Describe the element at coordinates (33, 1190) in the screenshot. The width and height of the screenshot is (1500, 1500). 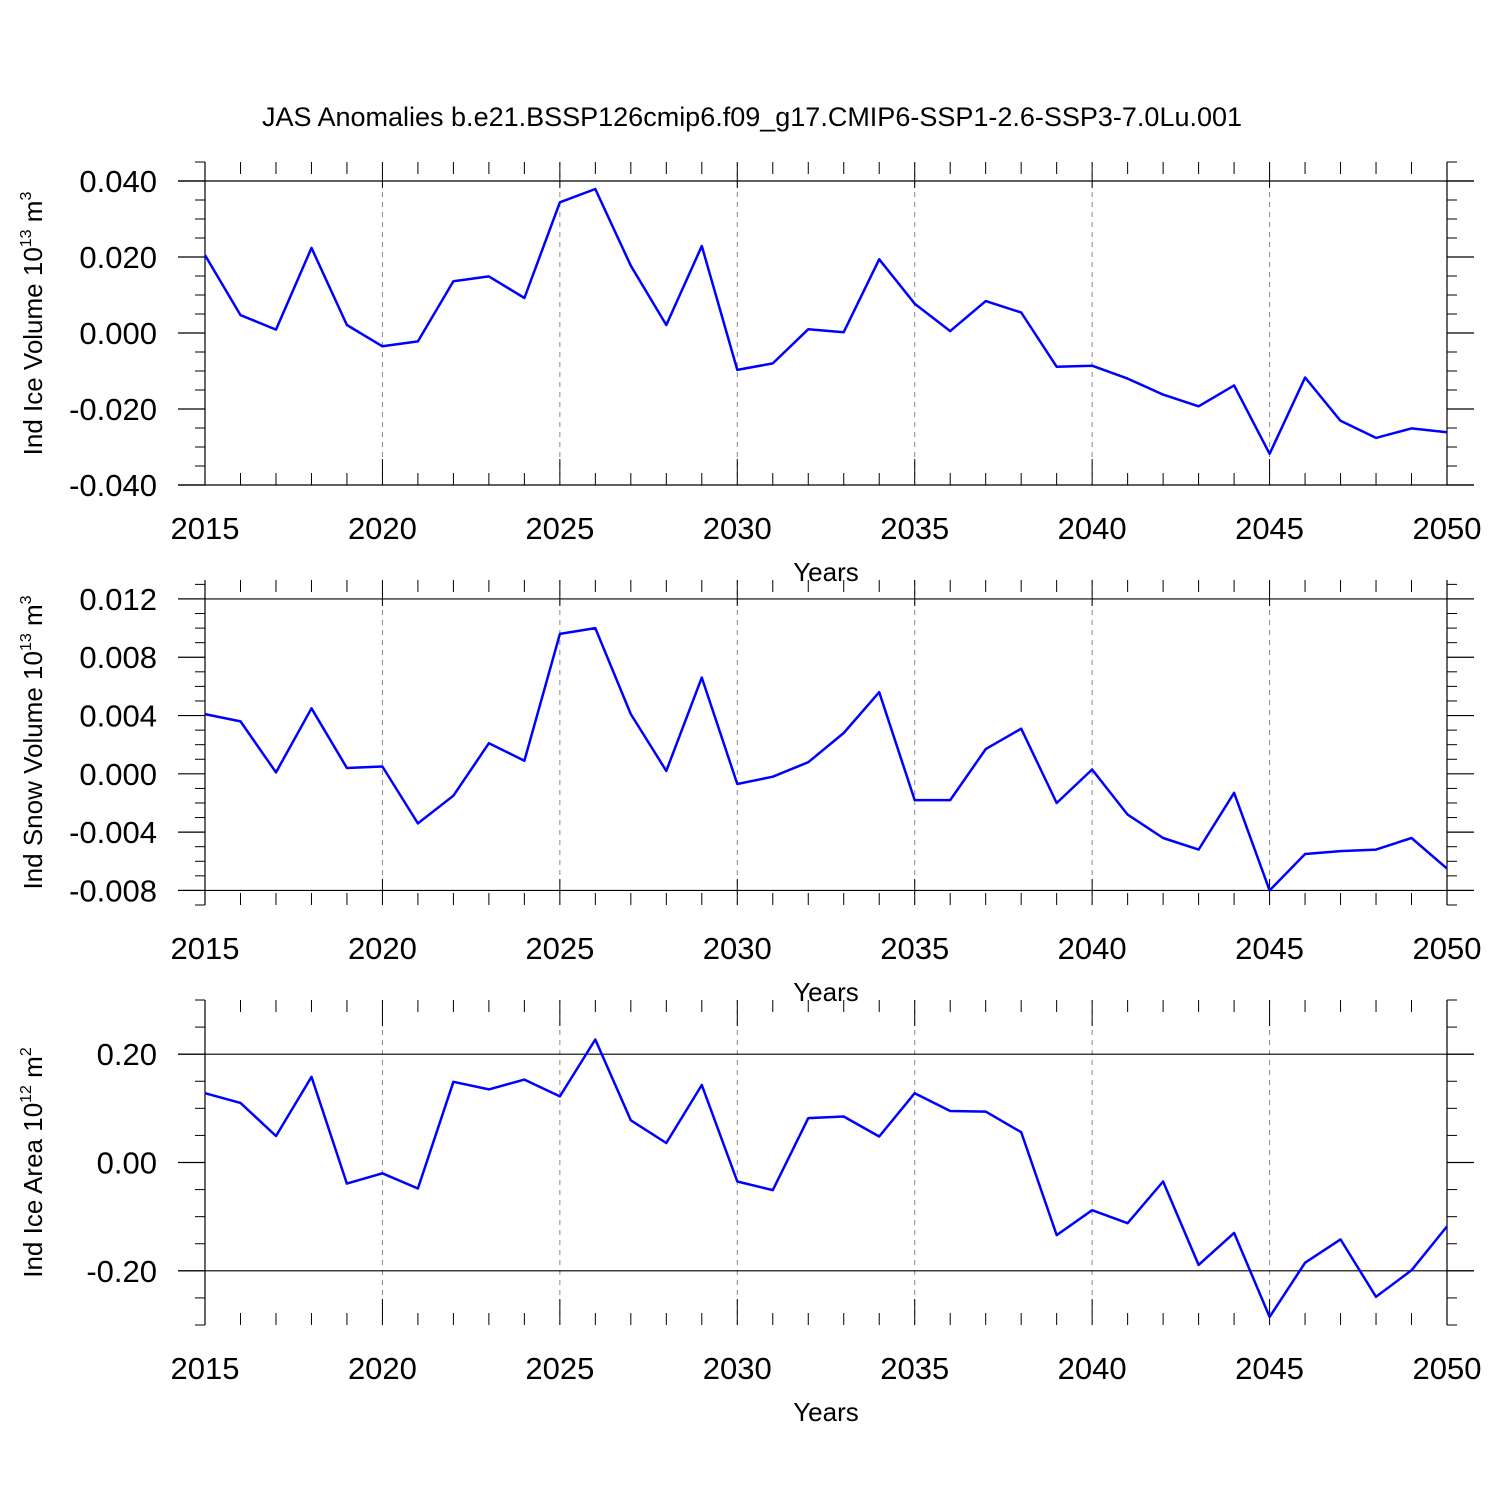
I see `y-axis-label-text: Ind Ice Area 10` at that location.